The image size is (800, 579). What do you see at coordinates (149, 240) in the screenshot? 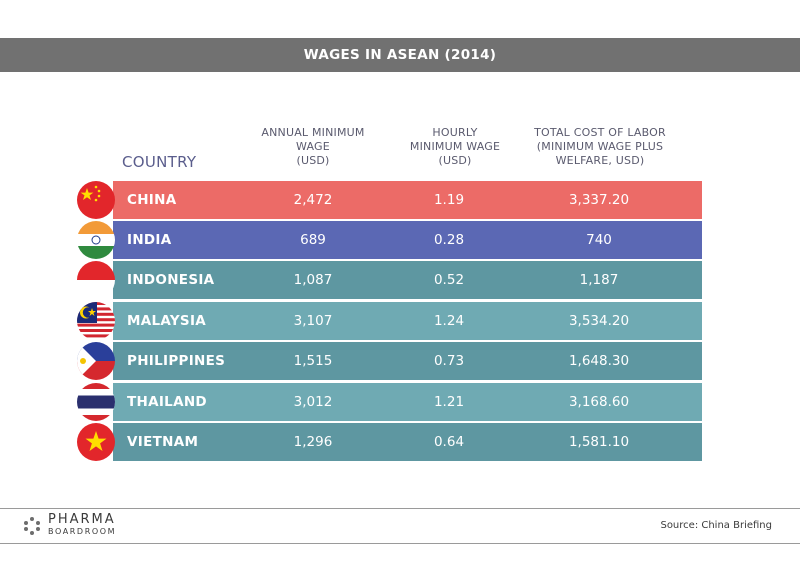
I see `country-name: INDIA` at bounding box center [149, 240].